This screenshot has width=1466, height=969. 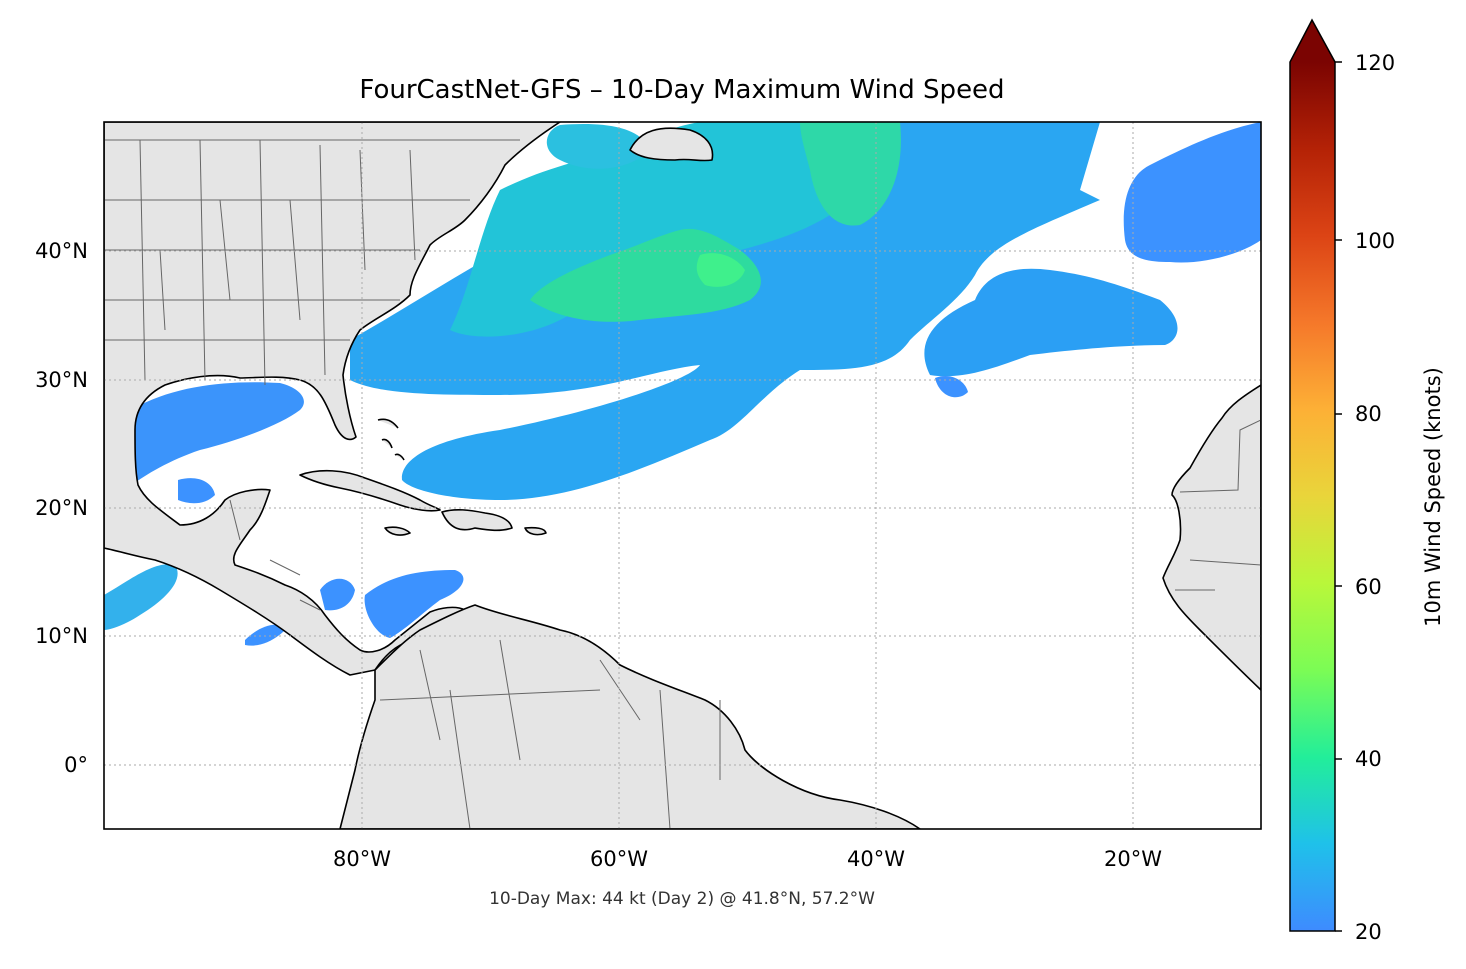 What do you see at coordinates (61, 251) in the screenshot?
I see `lat-label-40n: 40°N` at bounding box center [61, 251].